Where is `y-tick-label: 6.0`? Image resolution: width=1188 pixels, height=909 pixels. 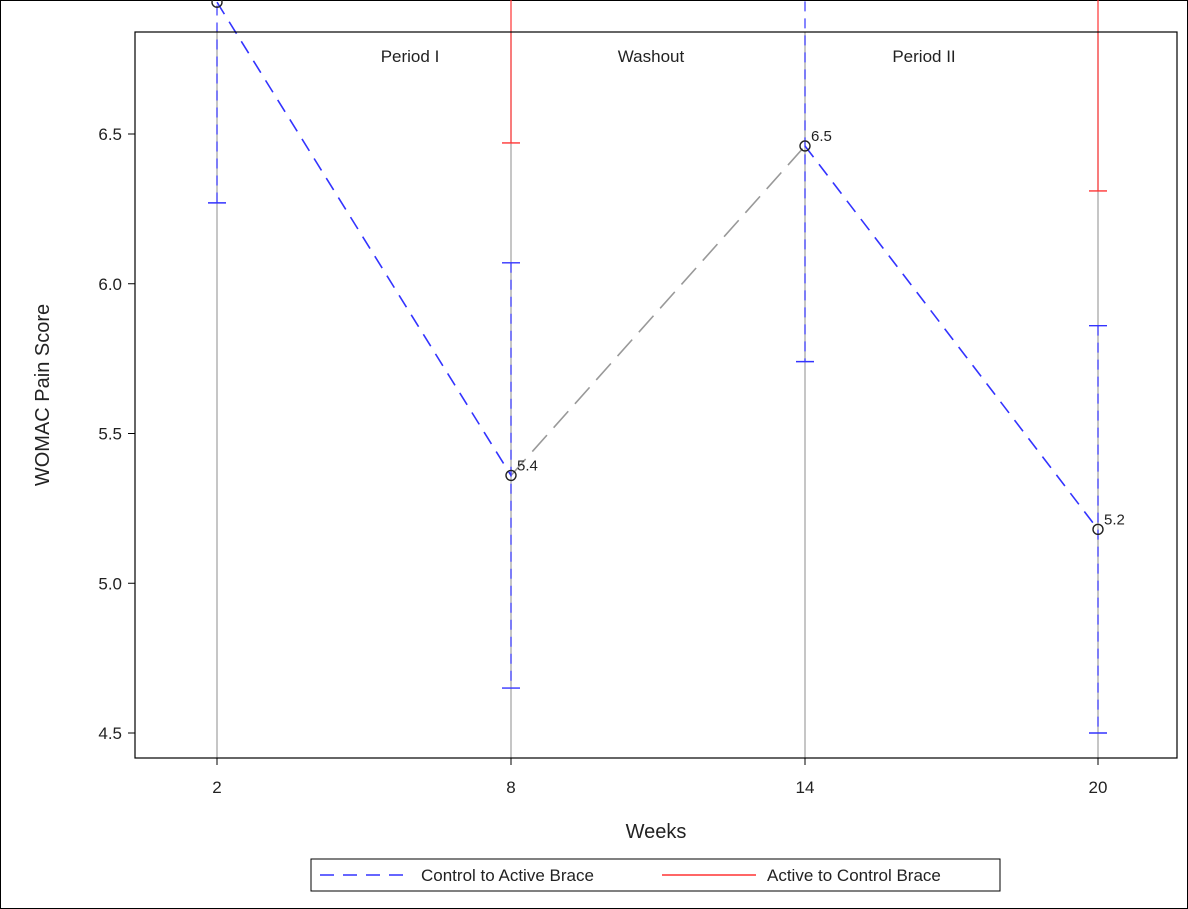
y-tick-label: 6.0 is located at coordinates (110, 284).